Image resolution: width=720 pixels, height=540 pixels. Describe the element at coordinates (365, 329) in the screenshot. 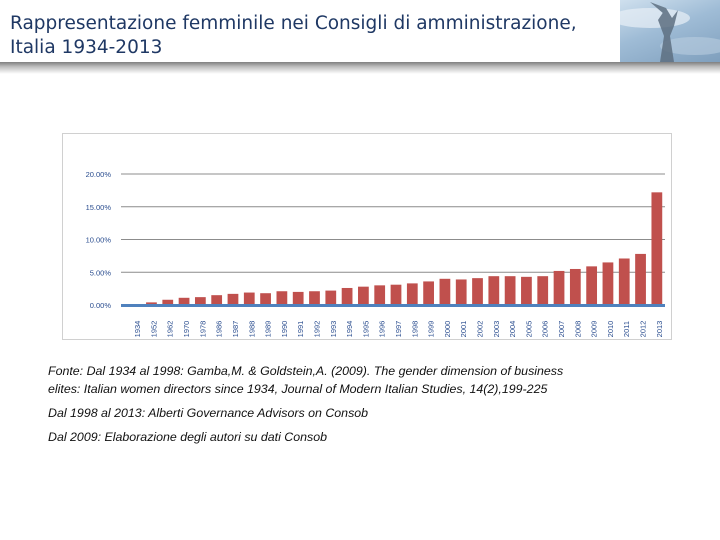

I see `x-tick-label: 1995` at that location.